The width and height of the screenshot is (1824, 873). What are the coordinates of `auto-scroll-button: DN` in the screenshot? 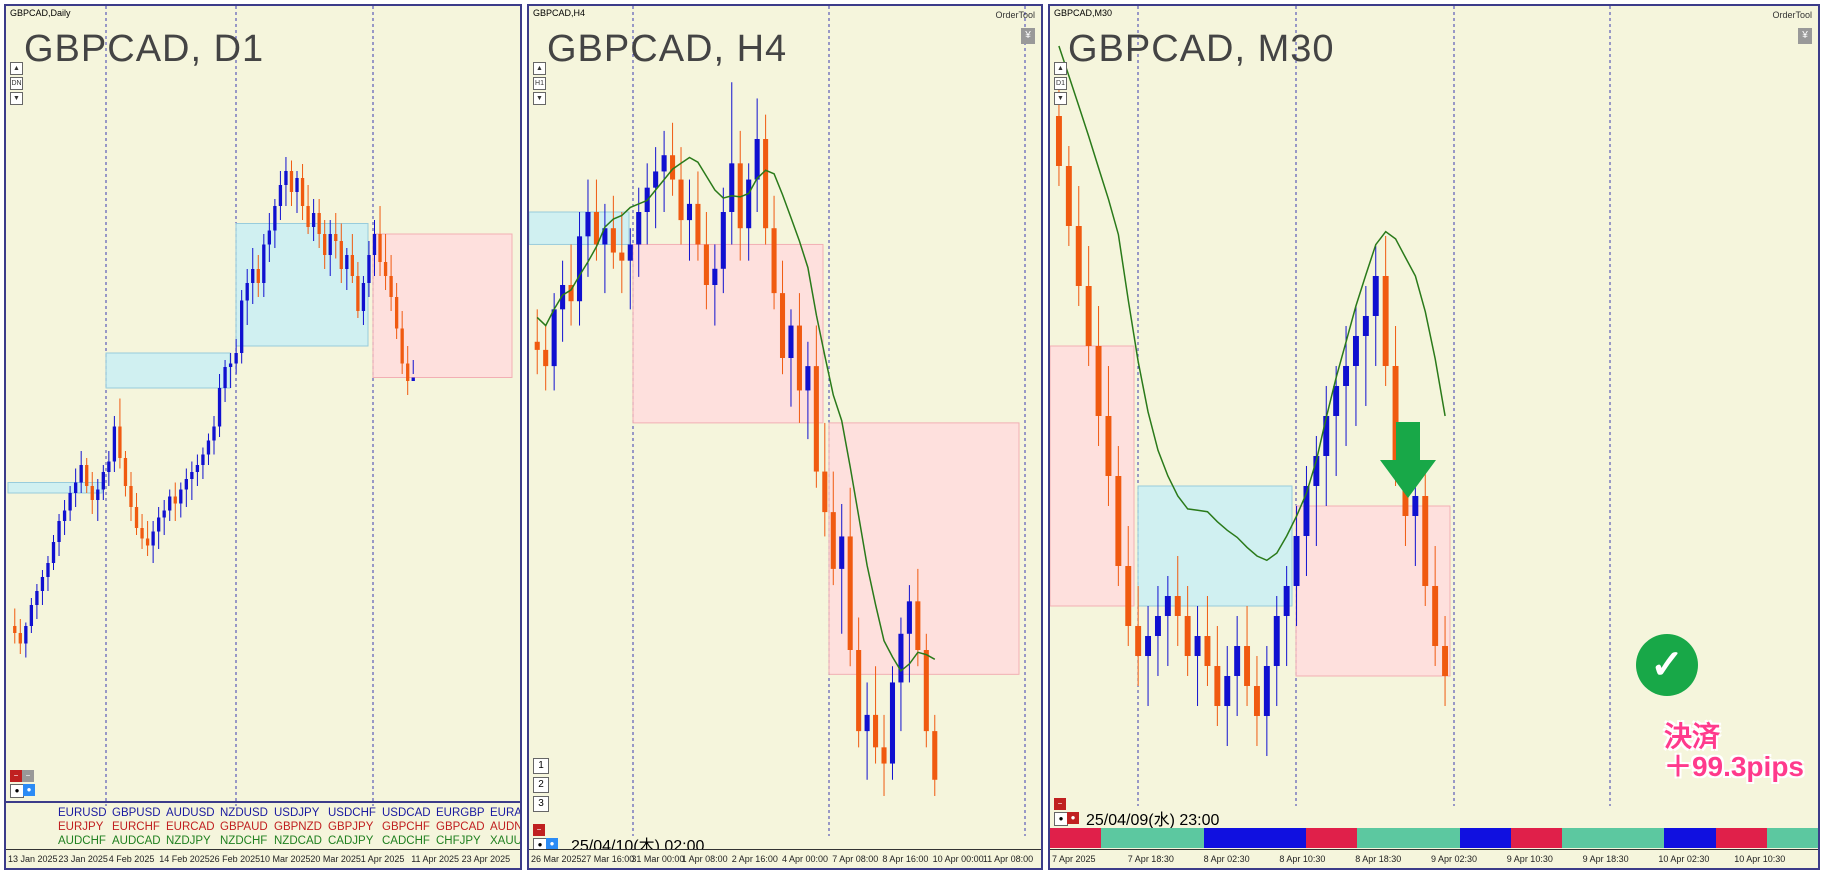 It's located at (16, 83).